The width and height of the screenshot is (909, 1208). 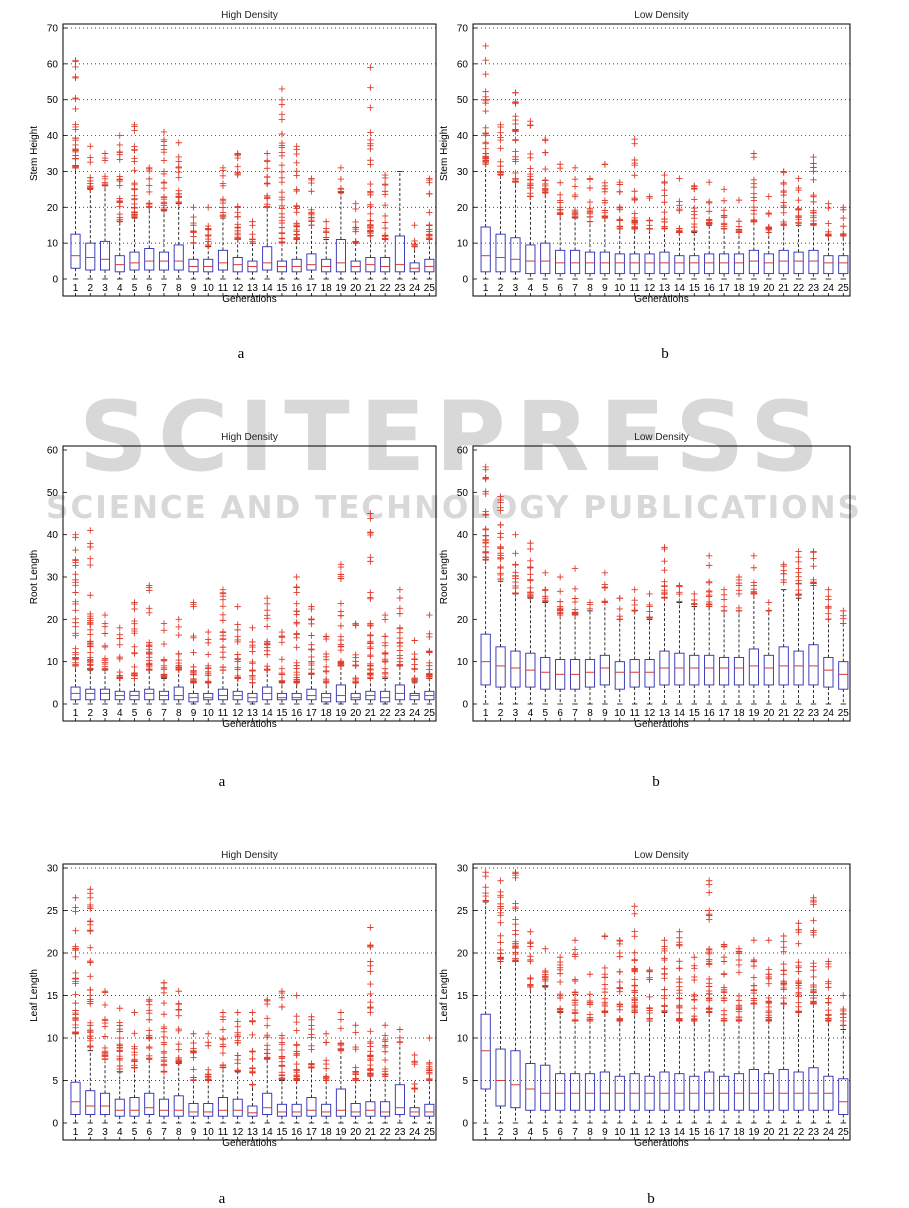 What do you see at coordinates (120, 288) in the screenshot?
I see `x-tick-label: 4` at bounding box center [120, 288].